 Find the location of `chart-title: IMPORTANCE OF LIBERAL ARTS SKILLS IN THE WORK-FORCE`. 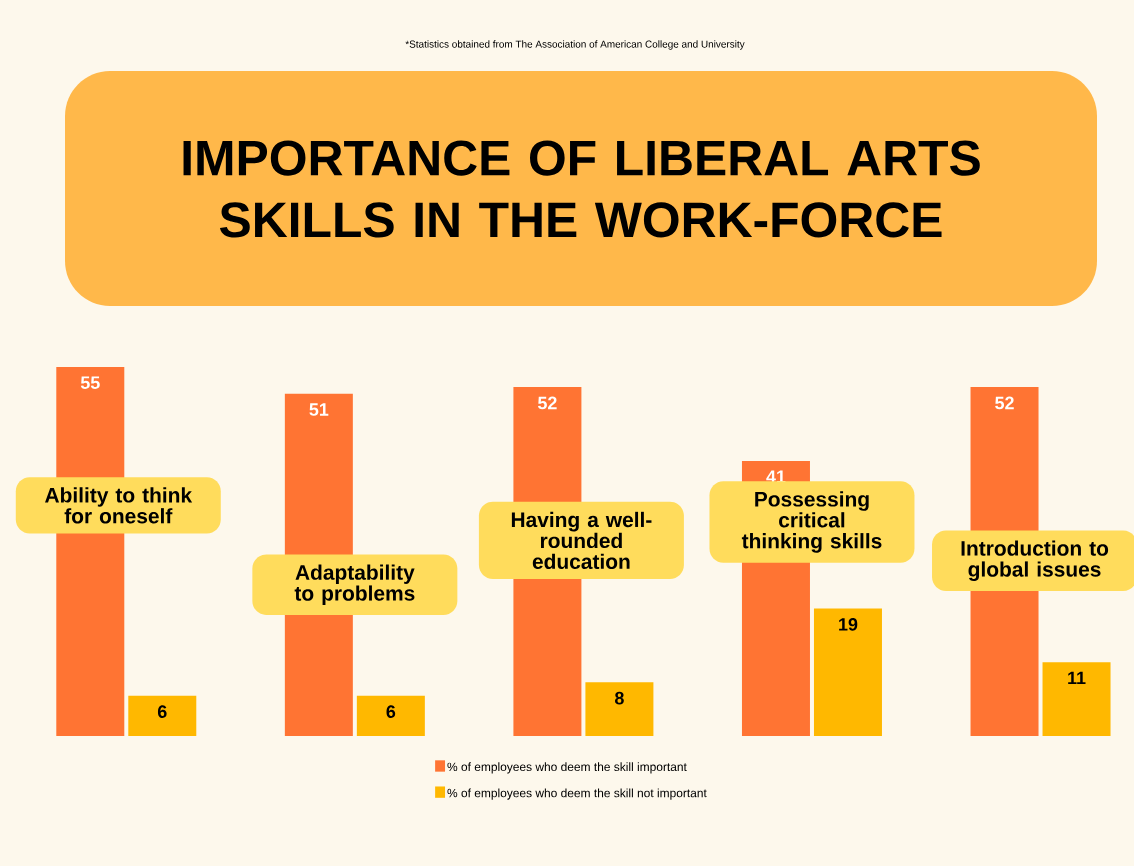

chart-title: IMPORTANCE OF LIBERAL ARTS SKILLS IN THE WORK-FORCE is located at coordinates (581, 189).